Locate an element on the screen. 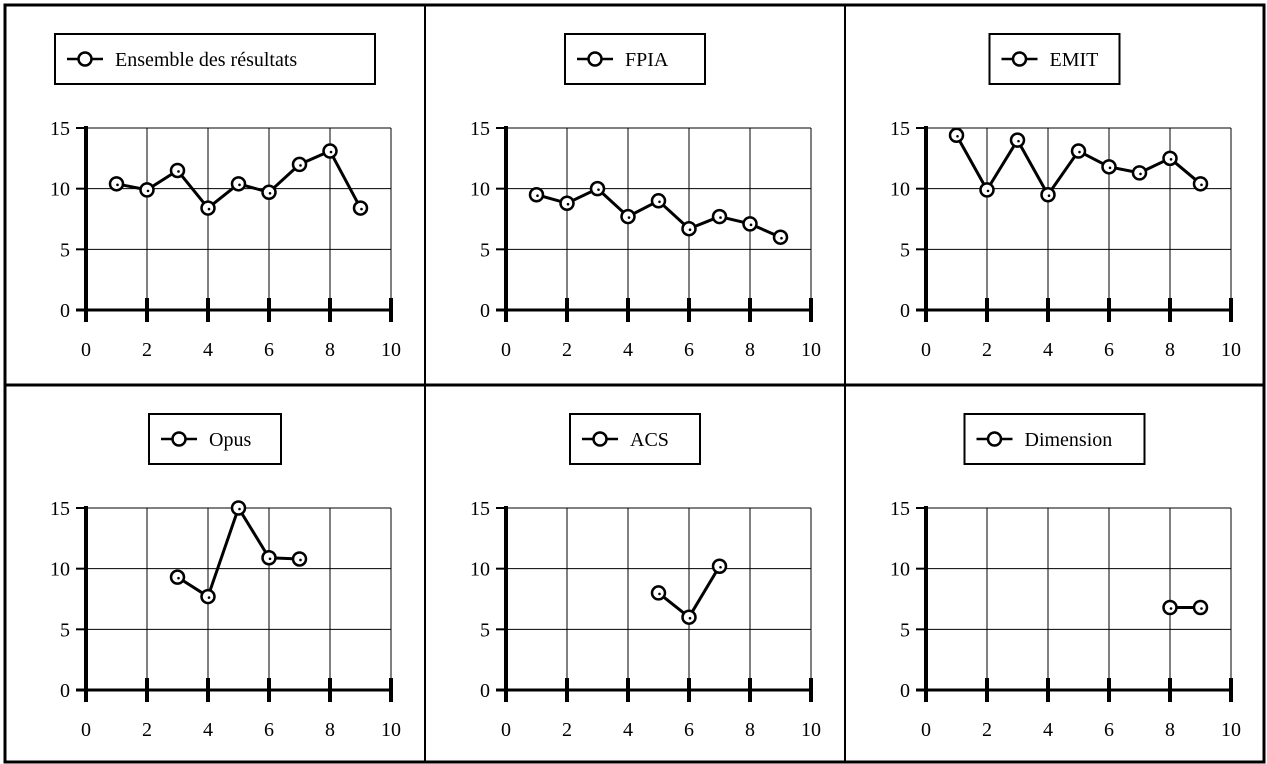 This screenshot has height=764, width=1267. legend-label: FPIA is located at coordinates (647, 60).